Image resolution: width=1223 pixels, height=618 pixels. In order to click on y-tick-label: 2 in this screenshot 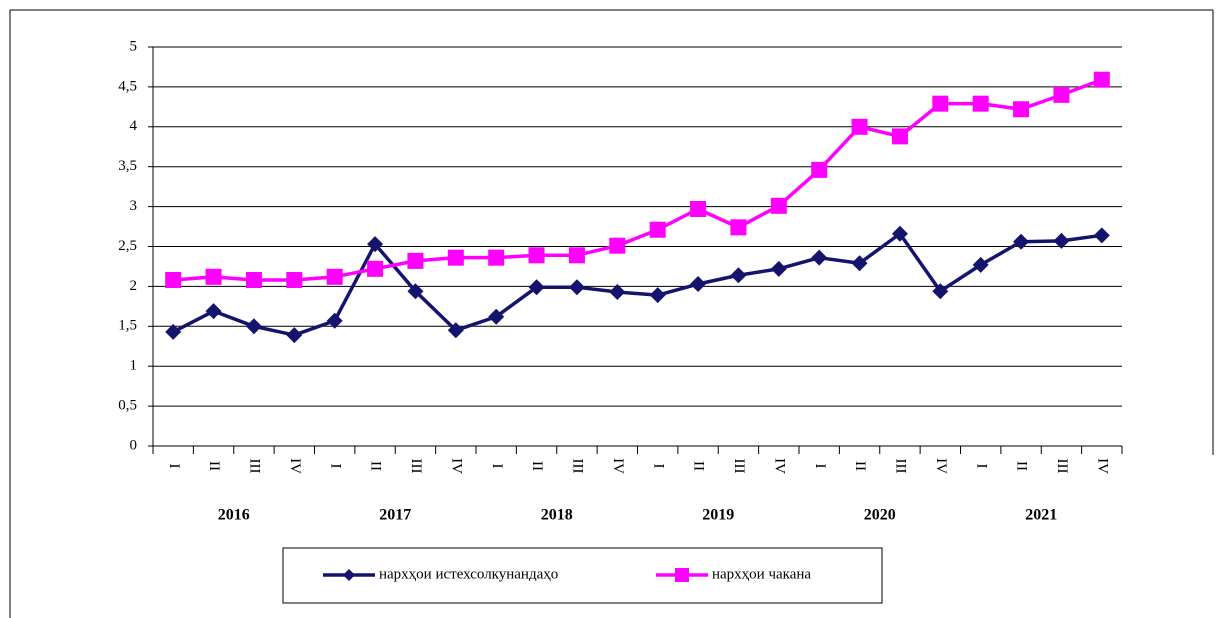, I will do `click(134, 286)`.